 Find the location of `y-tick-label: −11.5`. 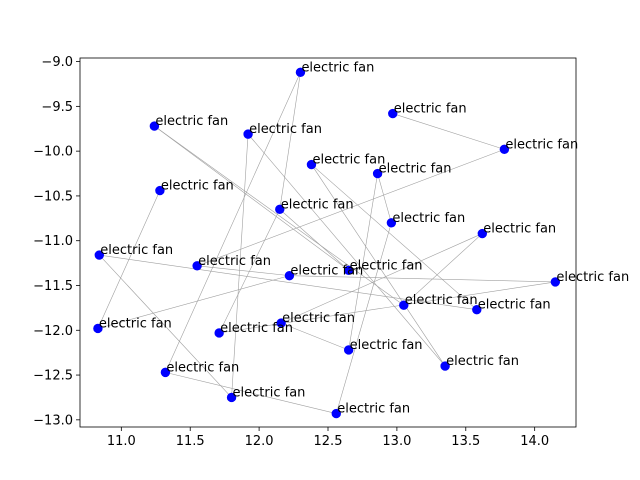

y-tick-label: −11.5 is located at coordinates (53, 286).